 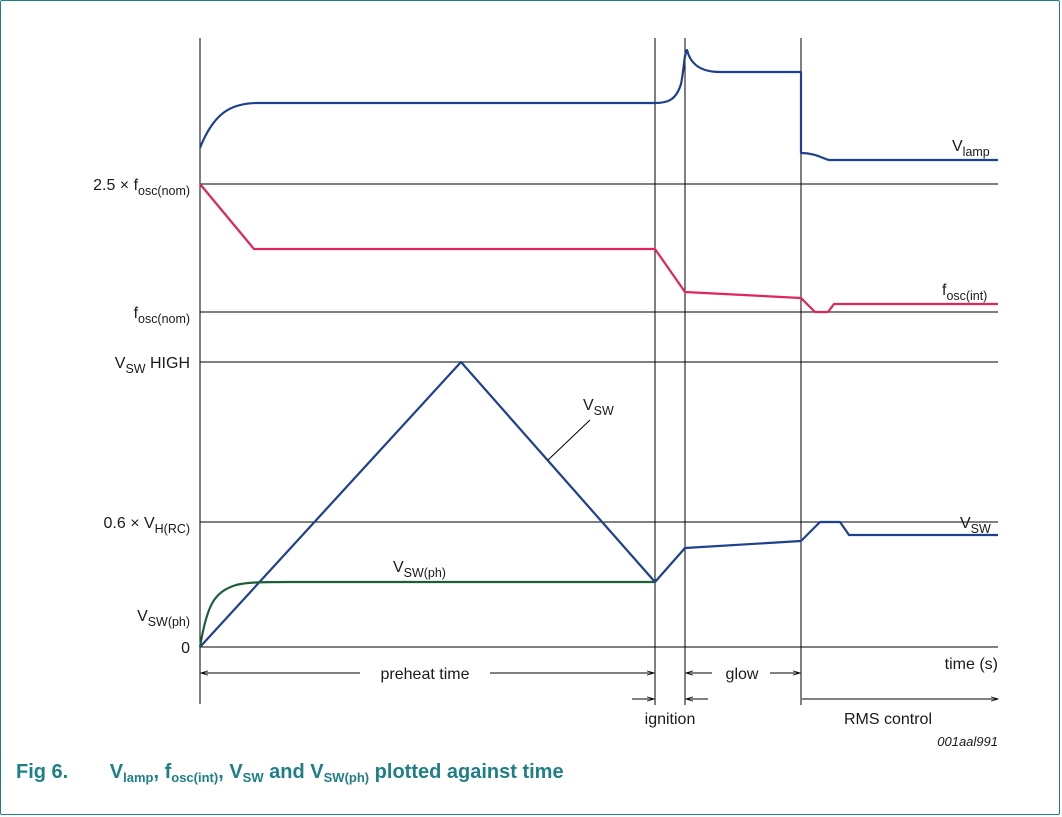 What do you see at coordinates (967, 741) in the screenshot?
I see `figure-code: 001aal991` at bounding box center [967, 741].